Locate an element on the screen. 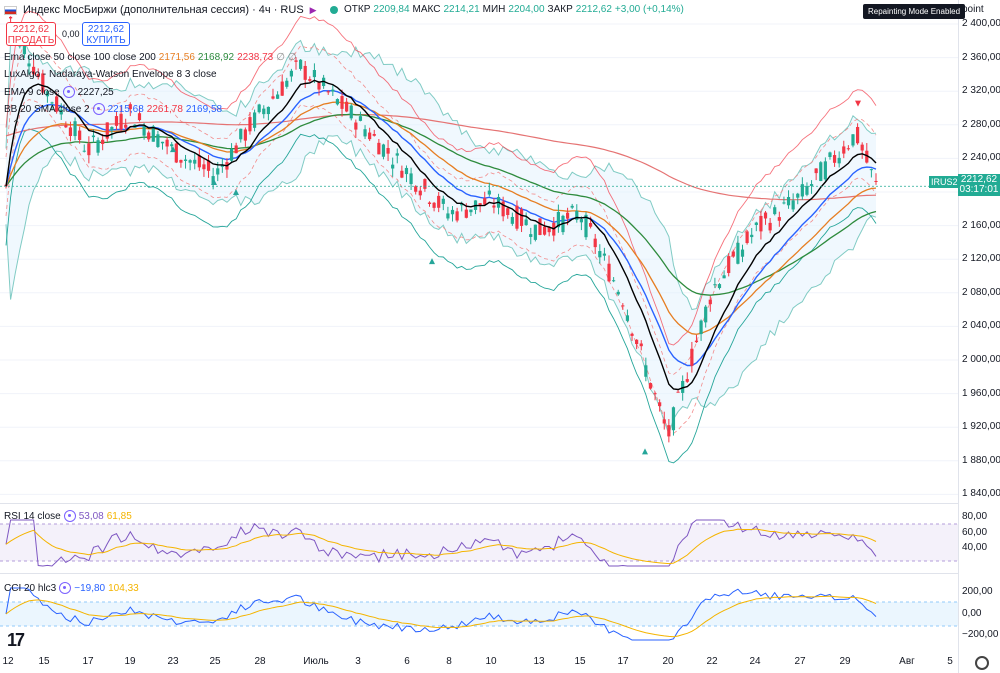 The width and height of the screenshot is (1000, 673). buy-button: 2212,62 КУПИТЬ is located at coordinates (106, 34).